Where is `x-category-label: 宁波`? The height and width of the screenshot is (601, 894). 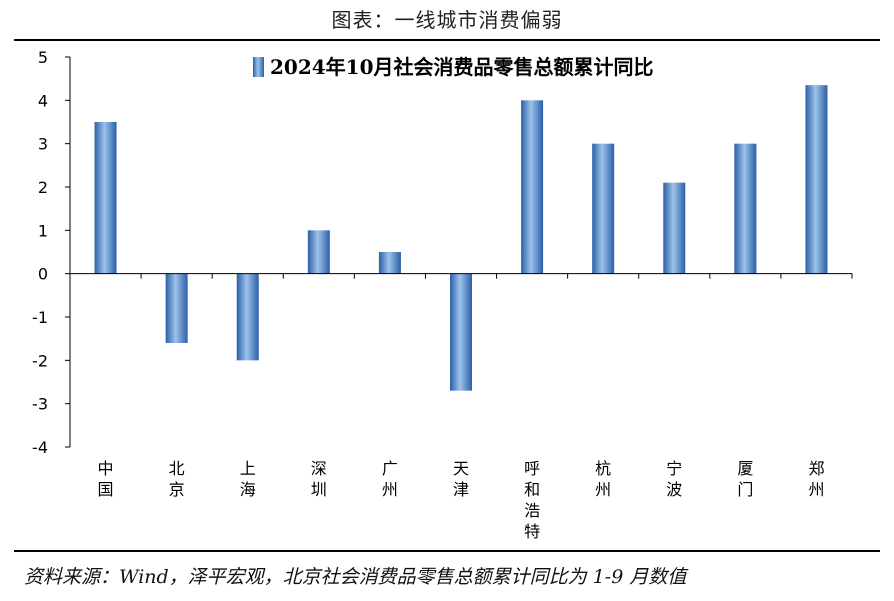
x-category-label: 宁波 is located at coordinates (674, 479).